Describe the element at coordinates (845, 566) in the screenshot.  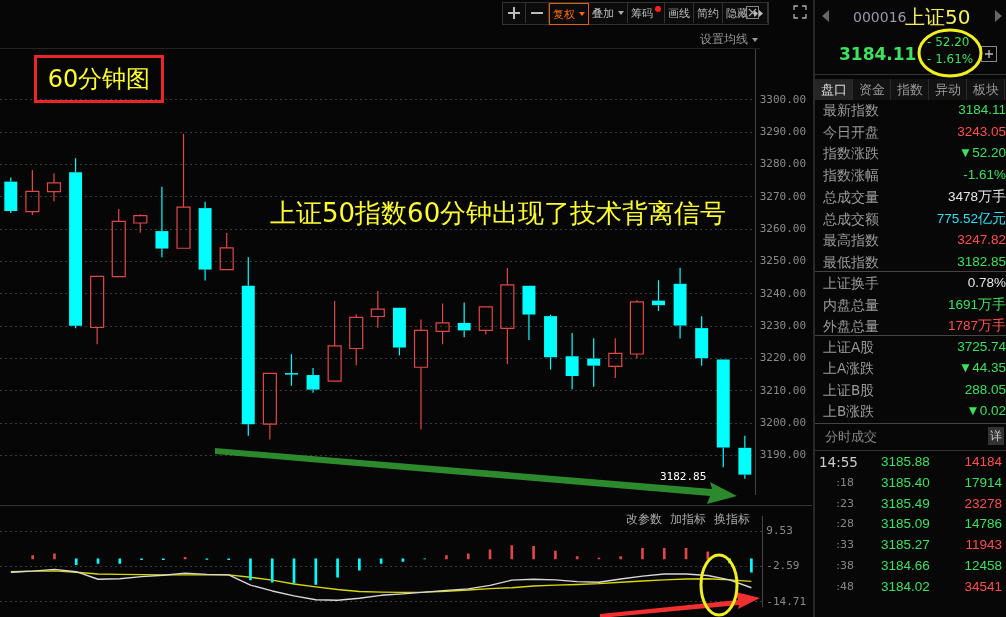
I see `text: :38` at that location.